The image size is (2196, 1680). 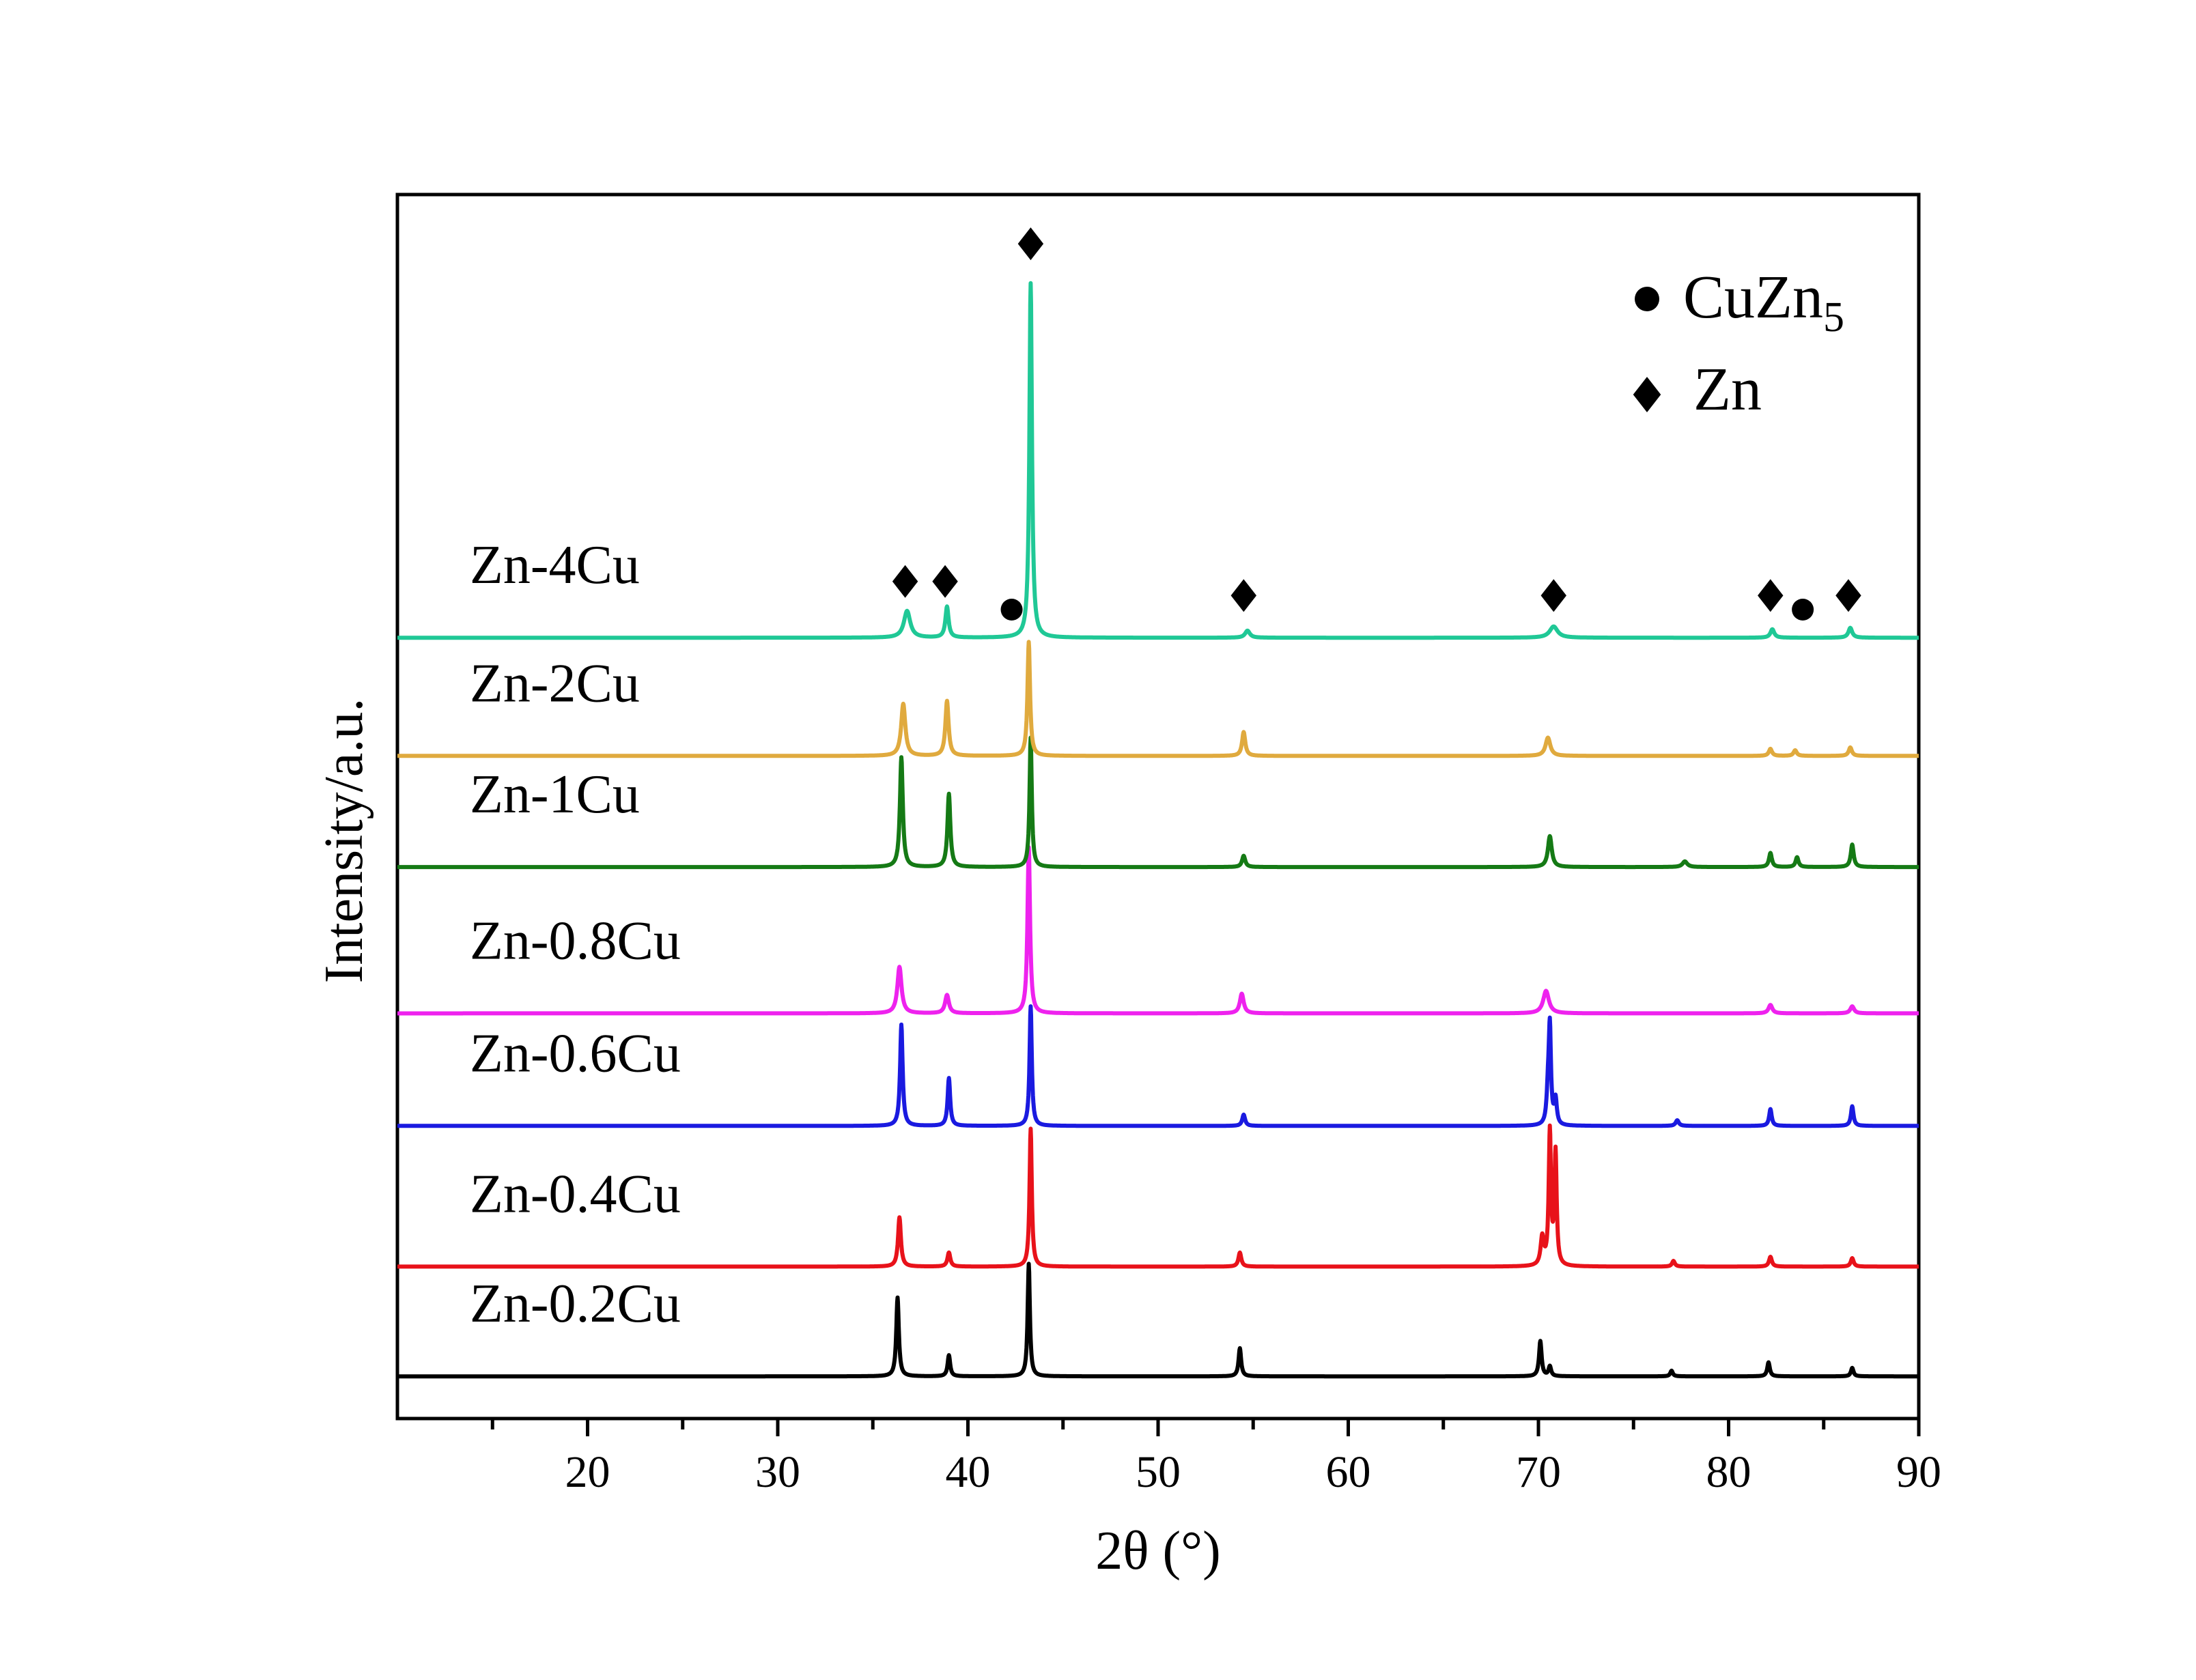 I want to click on series-line-Zn-0.2Cu, so click(x=1158, y=1320).